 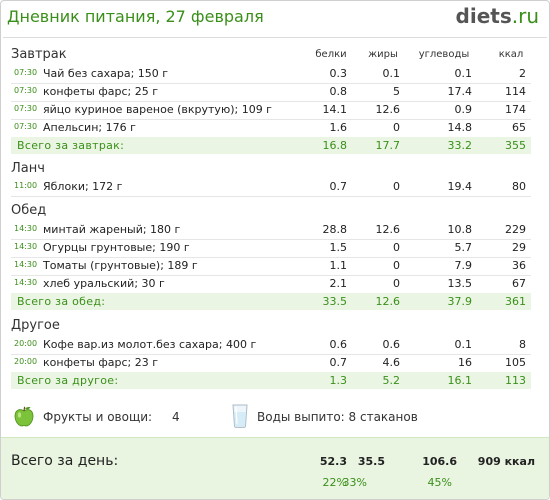 I want to click on fat-value: 0.6, so click(x=391, y=344).